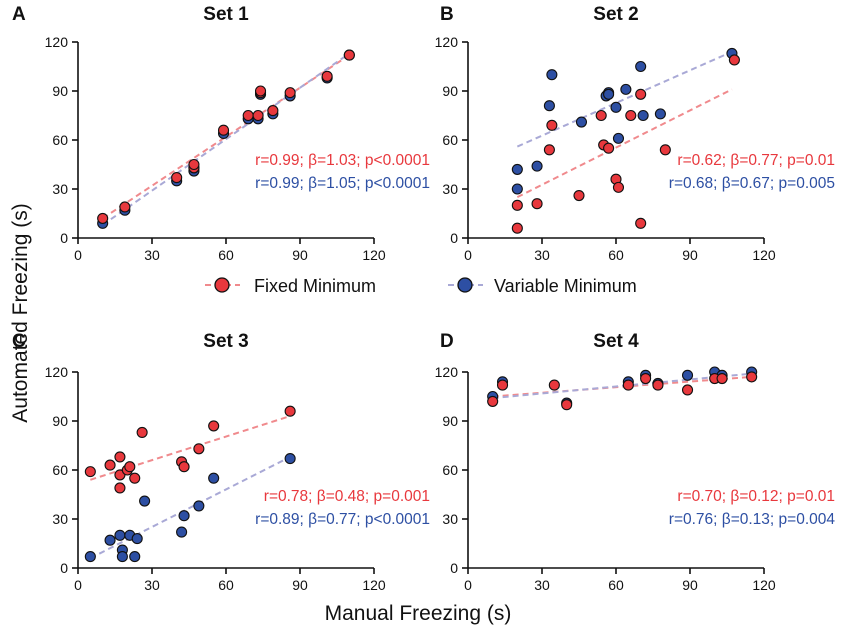  Describe the element at coordinates (300, 255) in the screenshot. I see `x-tick-label: 90` at that location.